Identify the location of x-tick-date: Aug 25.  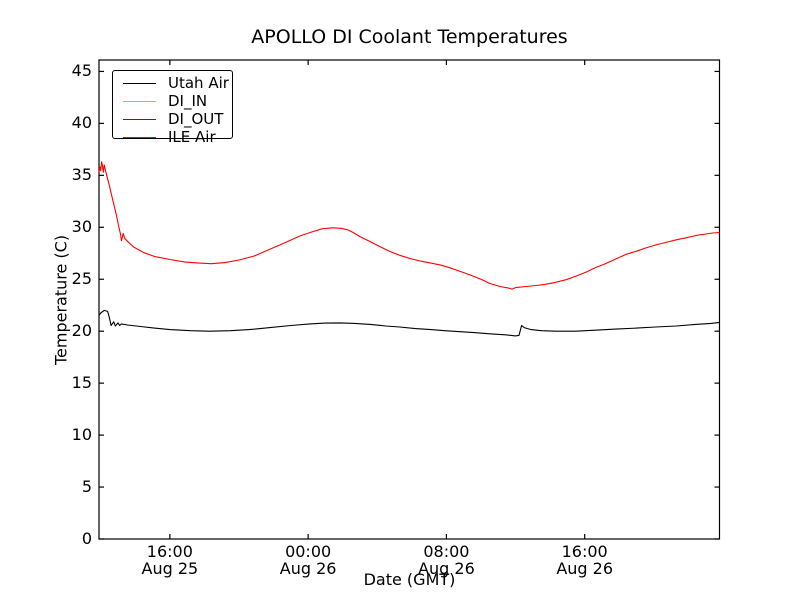
(170, 568).